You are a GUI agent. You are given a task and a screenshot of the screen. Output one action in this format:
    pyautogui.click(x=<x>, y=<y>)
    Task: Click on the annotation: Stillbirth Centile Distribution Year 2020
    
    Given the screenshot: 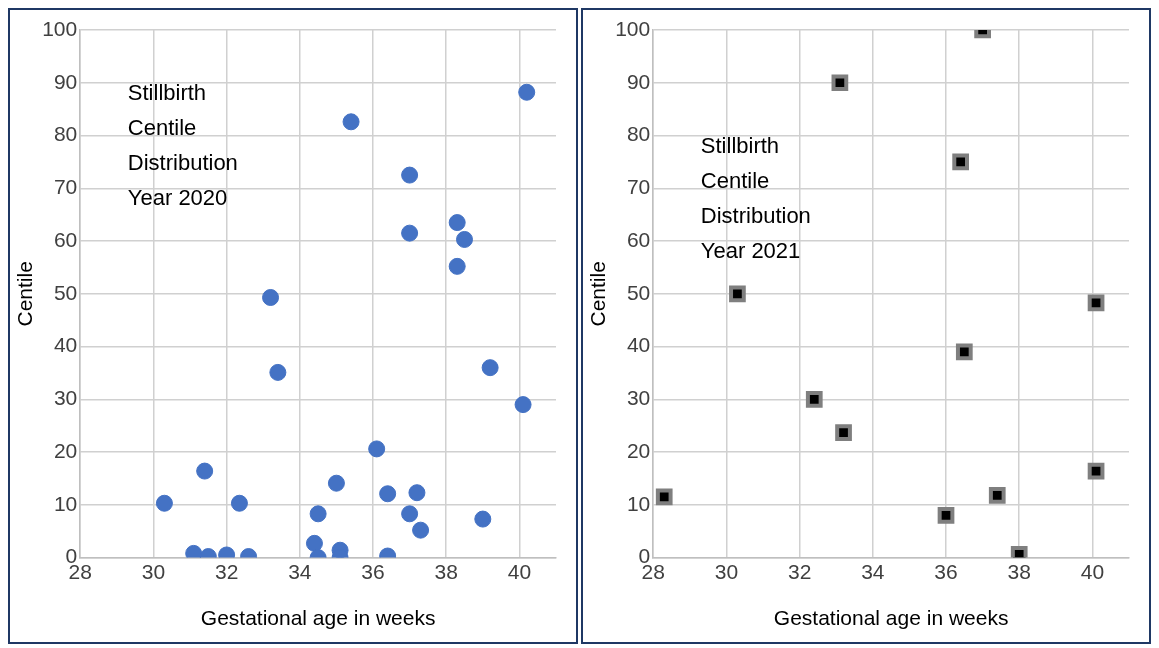 What is the action you would take?
    pyautogui.click(x=182, y=144)
    